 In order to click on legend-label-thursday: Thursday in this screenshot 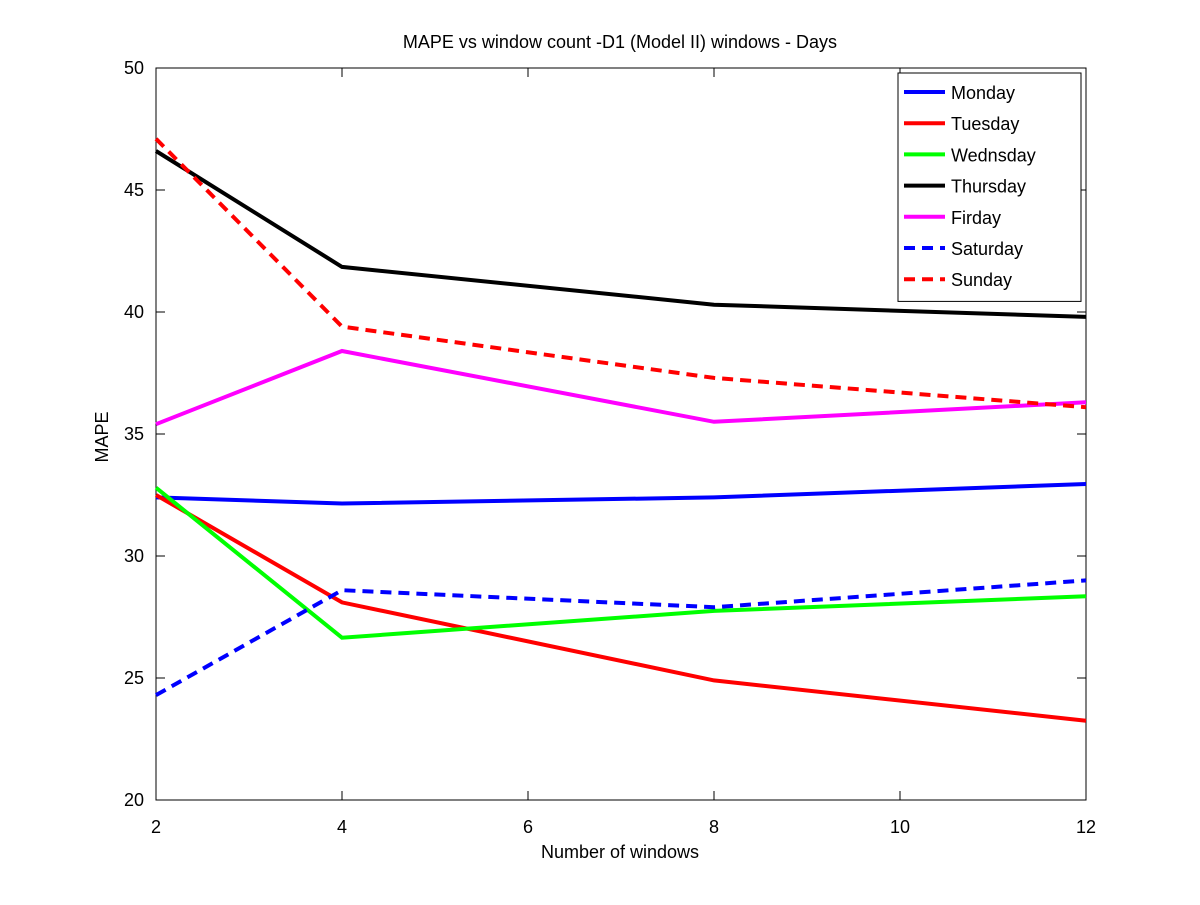, I will do `click(988, 187)`.